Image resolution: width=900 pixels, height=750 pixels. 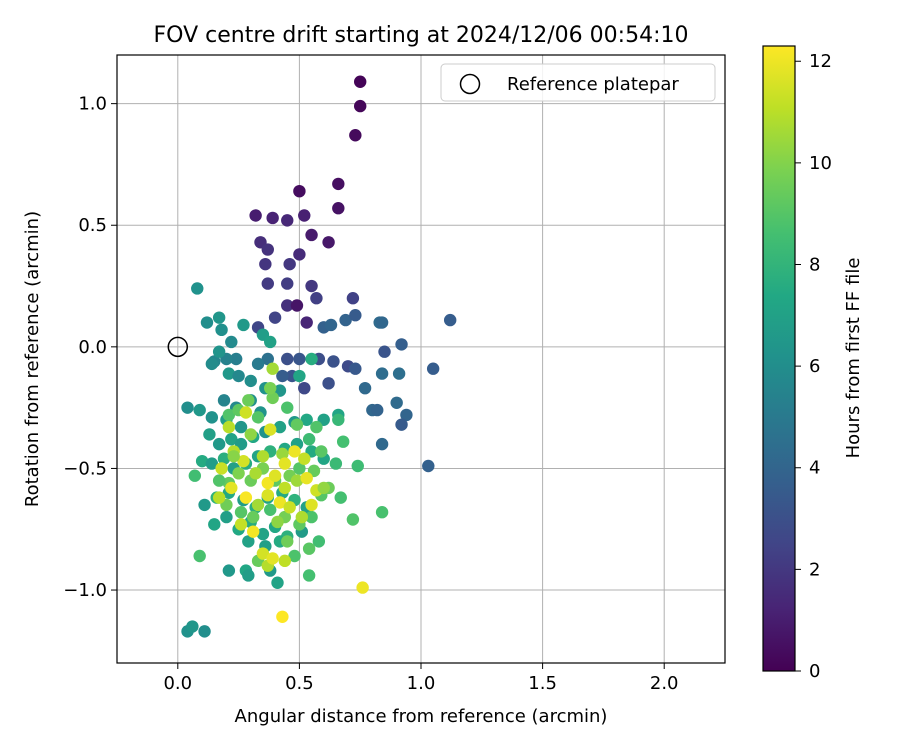 What do you see at coordinates (814, 264) in the screenshot?
I see `colorbar-tick-label: 8` at bounding box center [814, 264].